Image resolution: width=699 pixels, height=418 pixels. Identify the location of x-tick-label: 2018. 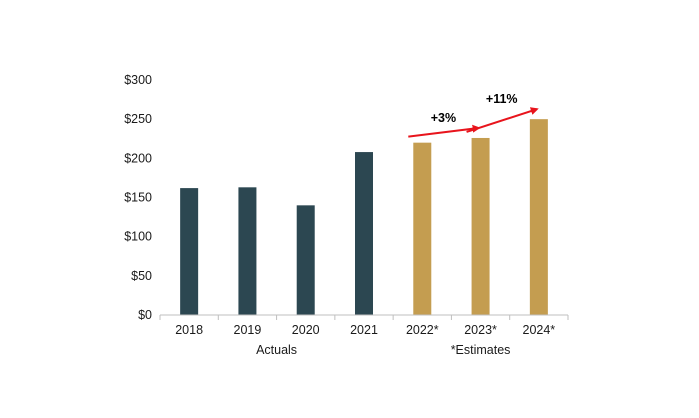
(189, 330).